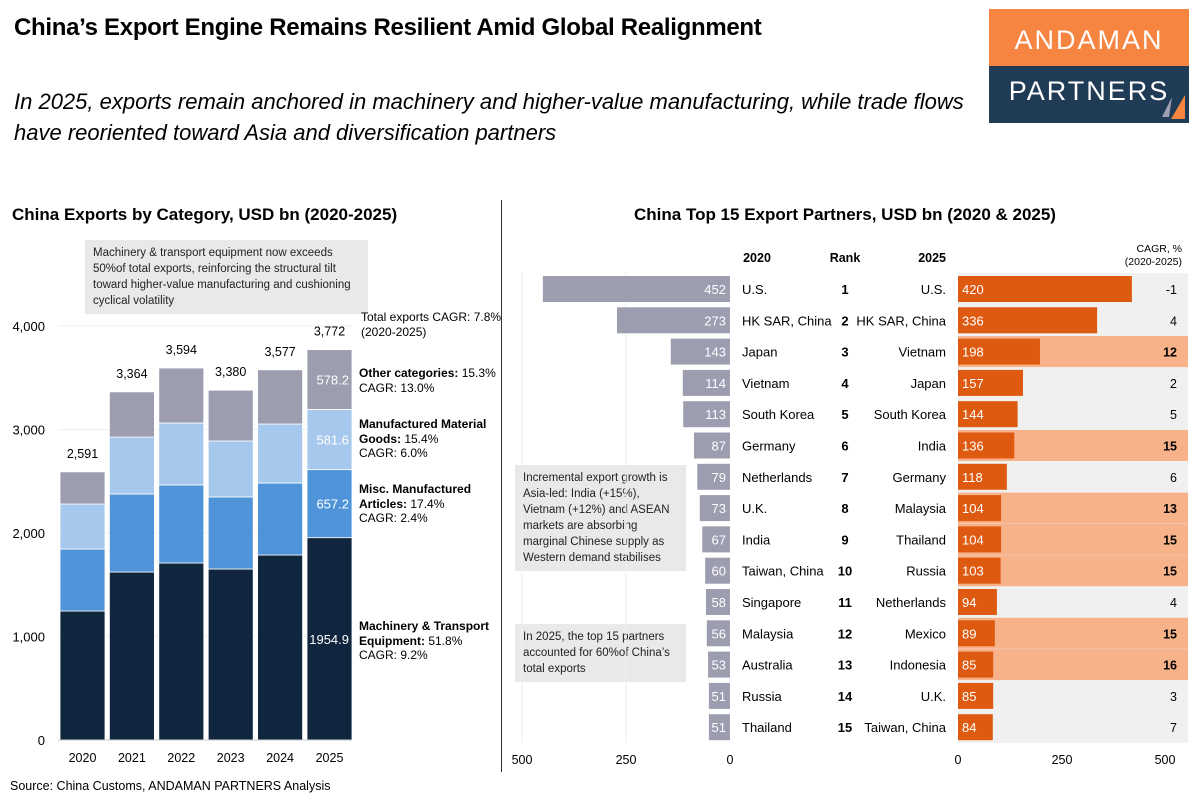  Describe the element at coordinates (762, 696) in the screenshot. I see `partner-2020: Russia` at that location.